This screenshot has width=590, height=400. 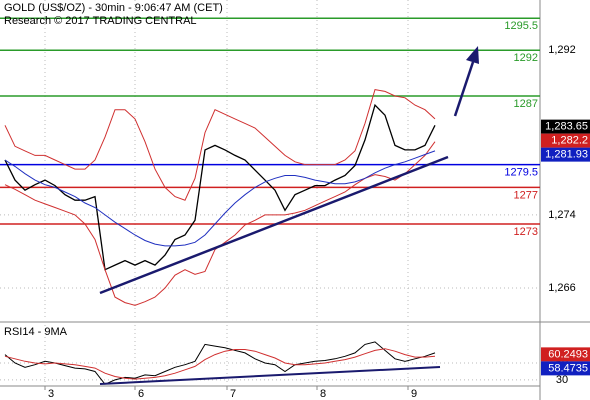 What do you see at coordinates (323, 394) in the screenshot?
I see `x-tick-label: 8` at bounding box center [323, 394].